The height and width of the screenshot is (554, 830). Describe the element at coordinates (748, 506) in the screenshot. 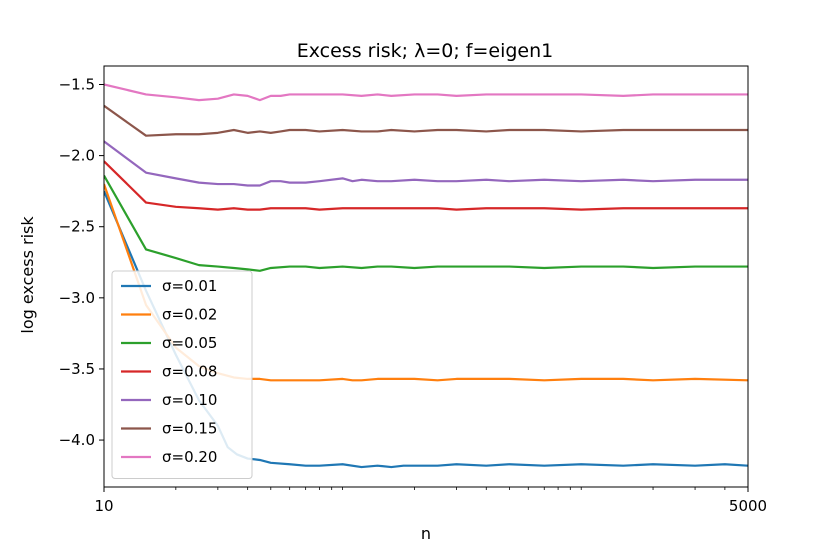

I see `x-tick-label: 5000` at that location.